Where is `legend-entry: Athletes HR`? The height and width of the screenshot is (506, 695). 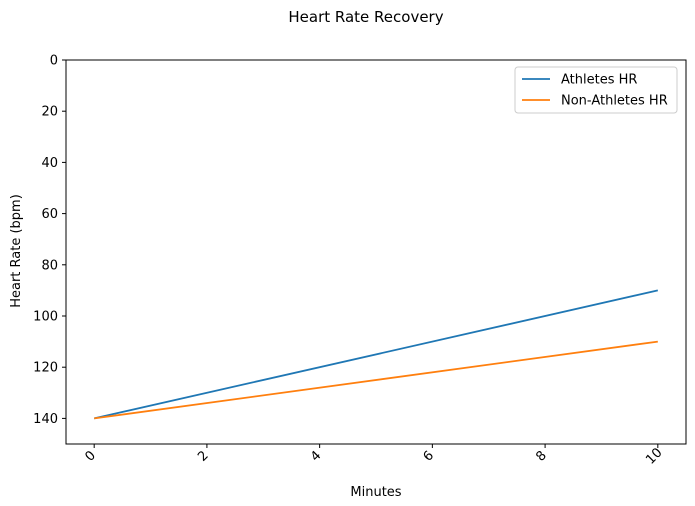
legend-entry: Athletes HR is located at coordinates (599, 80).